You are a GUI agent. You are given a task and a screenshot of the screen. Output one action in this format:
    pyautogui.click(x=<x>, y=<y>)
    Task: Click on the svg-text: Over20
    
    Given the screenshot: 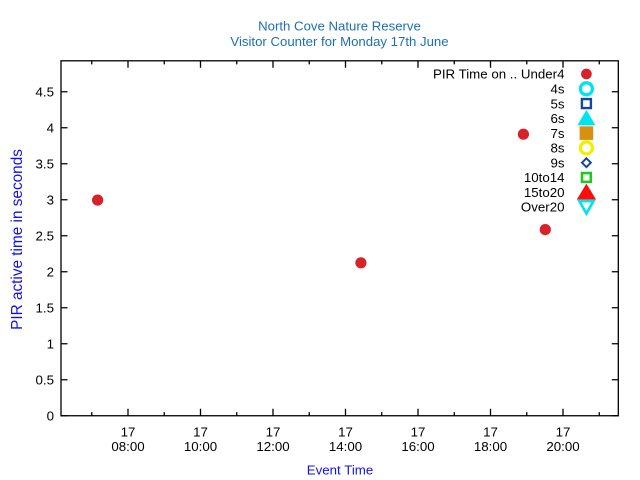 What is the action you would take?
    pyautogui.click(x=543, y=207)
    